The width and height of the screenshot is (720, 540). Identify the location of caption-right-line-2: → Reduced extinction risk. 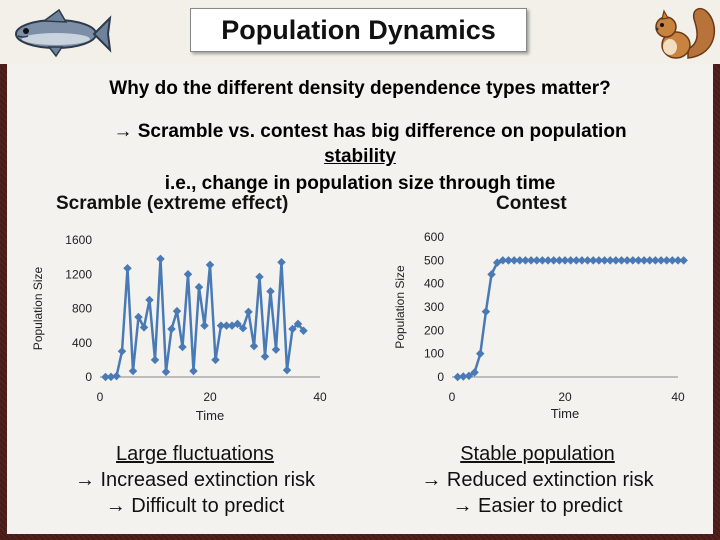
(537, 480).